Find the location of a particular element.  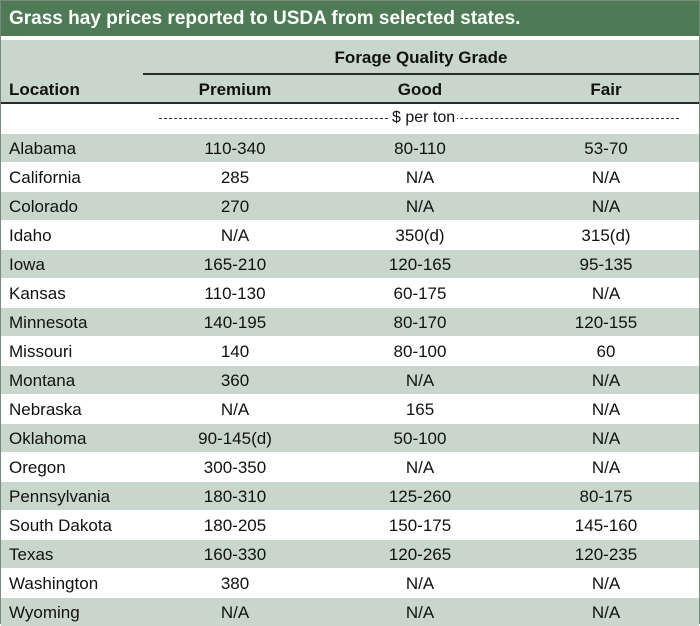

table-row: Kansas 110-130 60-175 N/A is located at coordinates (350, 292).